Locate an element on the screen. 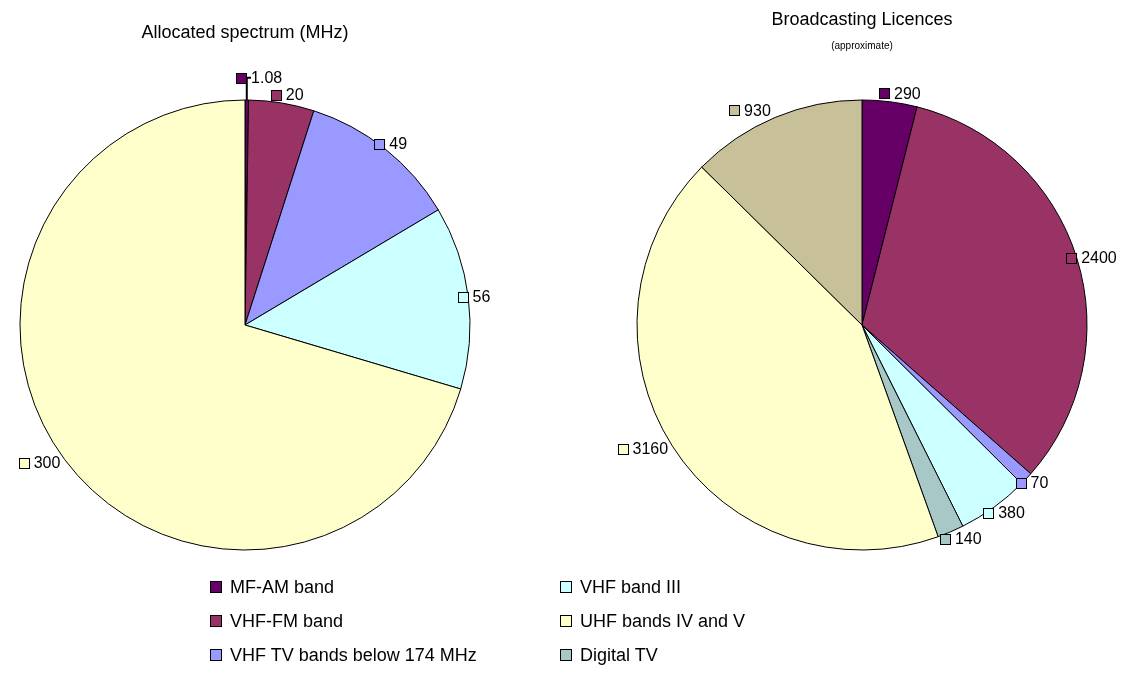 This screenshot has height=675, width=1138. legend-label: Digital TV is located at coordinates (619, 655).